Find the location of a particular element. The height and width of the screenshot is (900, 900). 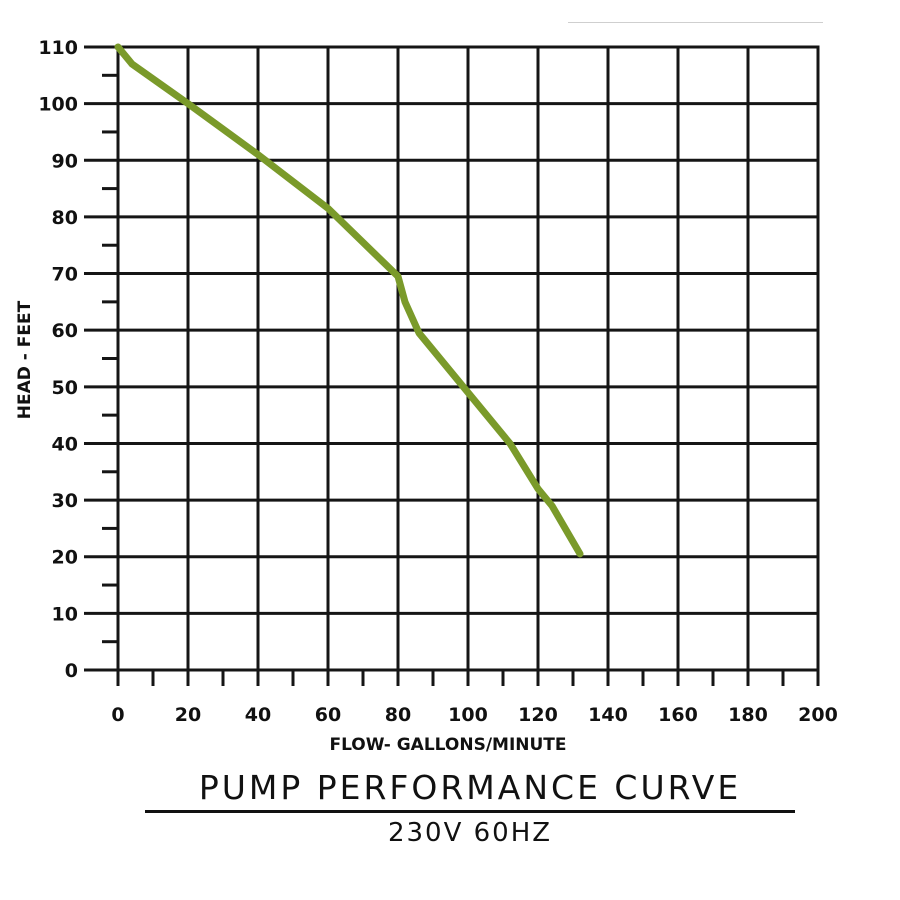

y-tick-label-70: 70 is located at coordinates (65, 275).